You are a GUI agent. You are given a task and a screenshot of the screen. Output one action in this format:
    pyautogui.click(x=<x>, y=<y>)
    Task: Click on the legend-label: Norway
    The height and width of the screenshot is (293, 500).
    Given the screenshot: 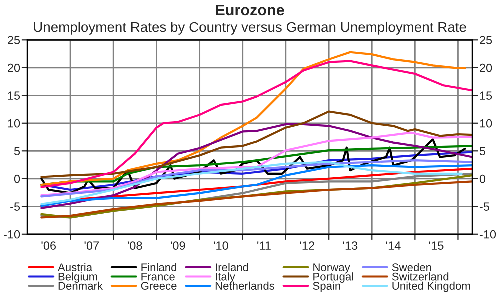 What is the action you would take?
    pyautogui.click(x=332, y=269)
    